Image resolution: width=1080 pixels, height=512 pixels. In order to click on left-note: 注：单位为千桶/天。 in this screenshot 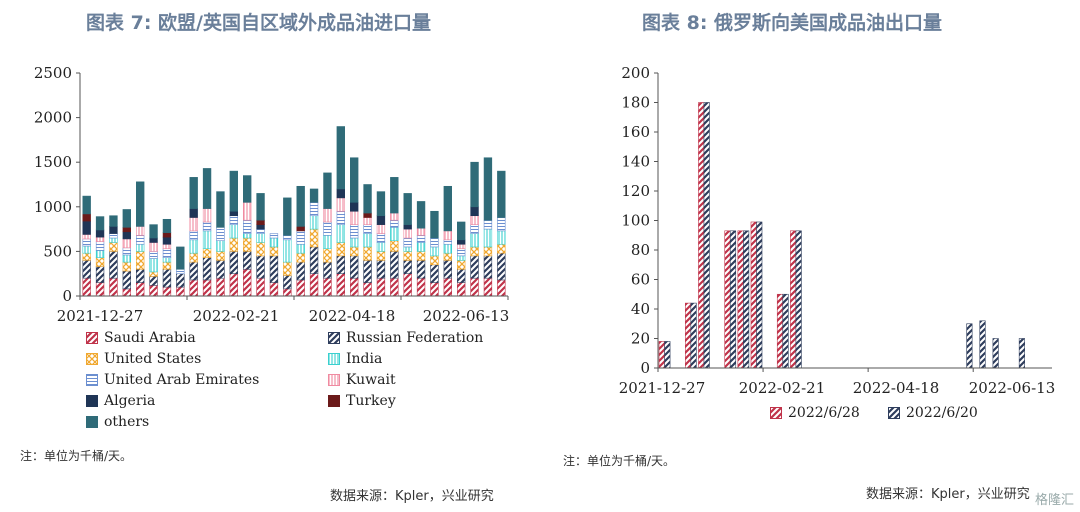, I will do `click(76, 456)`.